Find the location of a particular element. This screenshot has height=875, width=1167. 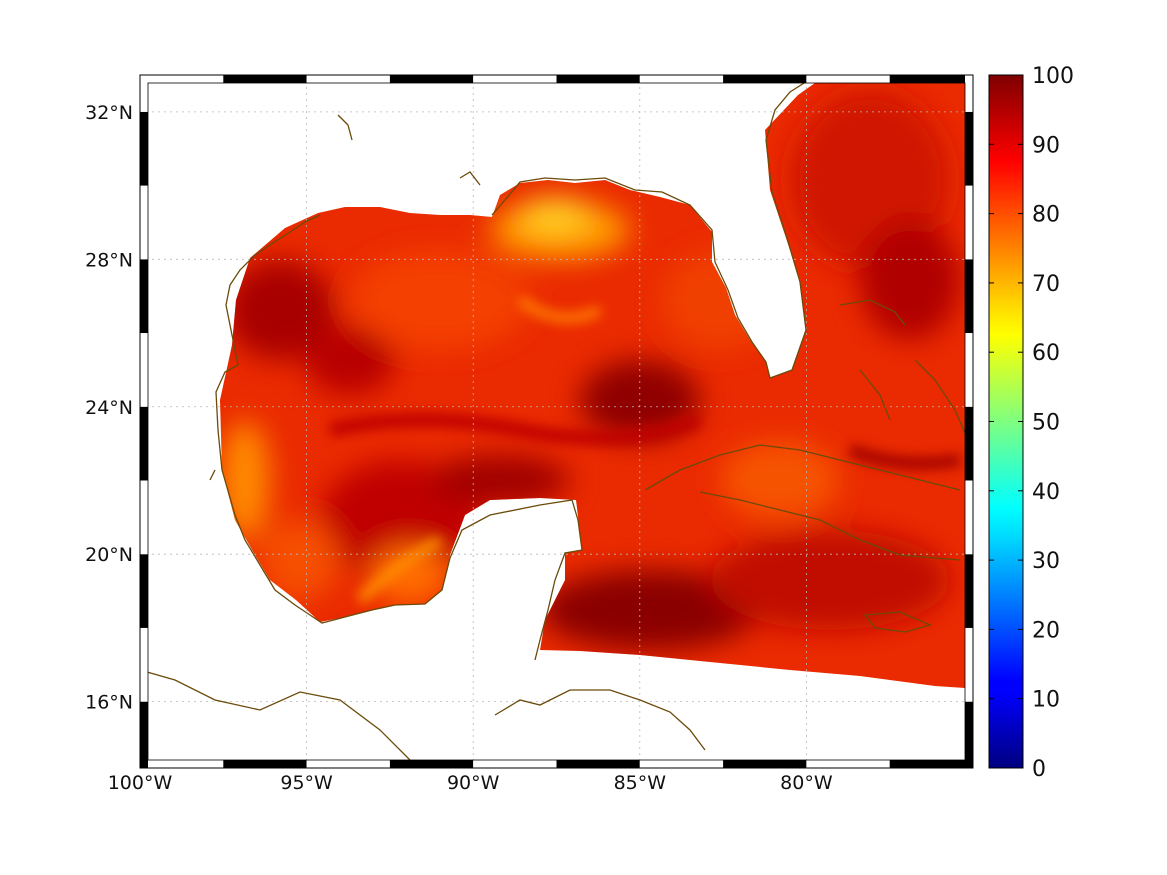

colorbar-tick-label: 90 is located at coordinates (1046, 145).